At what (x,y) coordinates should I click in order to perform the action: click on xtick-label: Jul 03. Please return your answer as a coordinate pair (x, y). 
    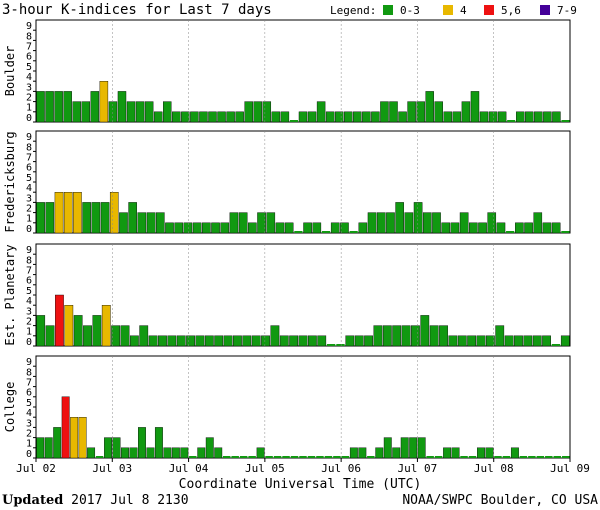
    Looking at the image, I should click on (112, 468).